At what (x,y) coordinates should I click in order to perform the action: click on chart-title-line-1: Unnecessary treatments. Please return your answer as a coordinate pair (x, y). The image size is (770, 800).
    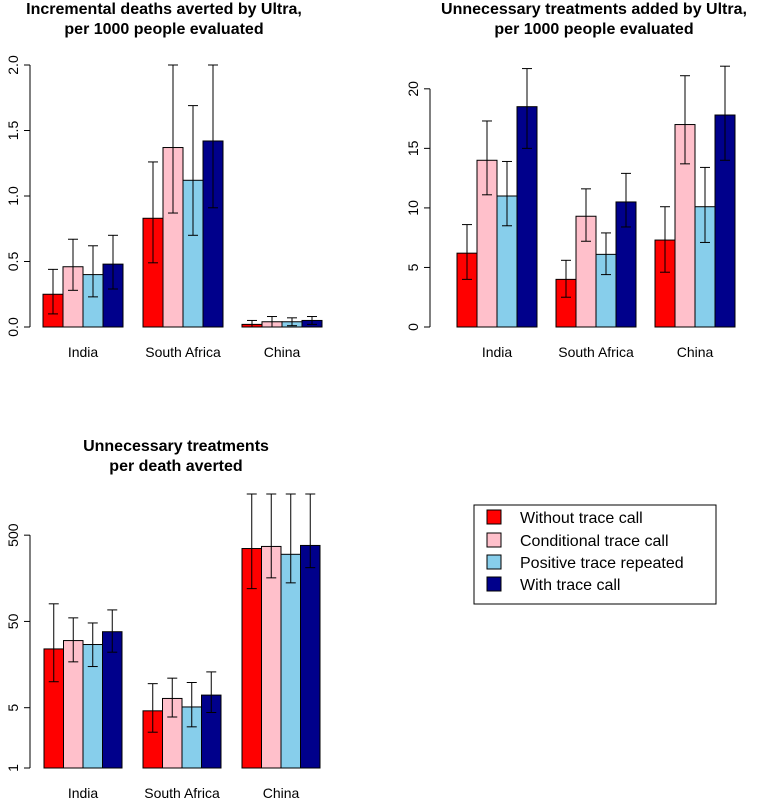
    Looking at the image, I should click on (176, 446).